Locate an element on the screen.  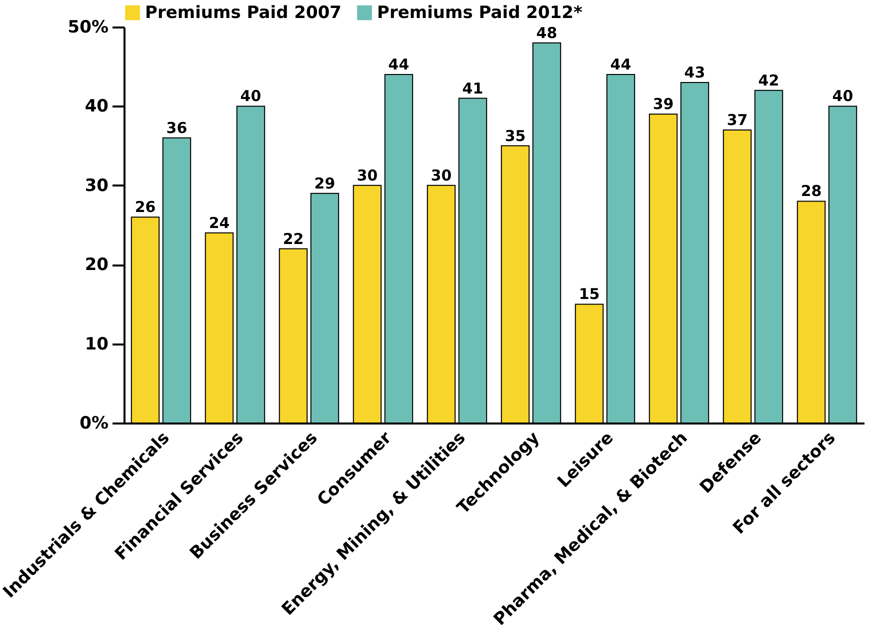
data-label: 48 is located at coordinates (547, 33).